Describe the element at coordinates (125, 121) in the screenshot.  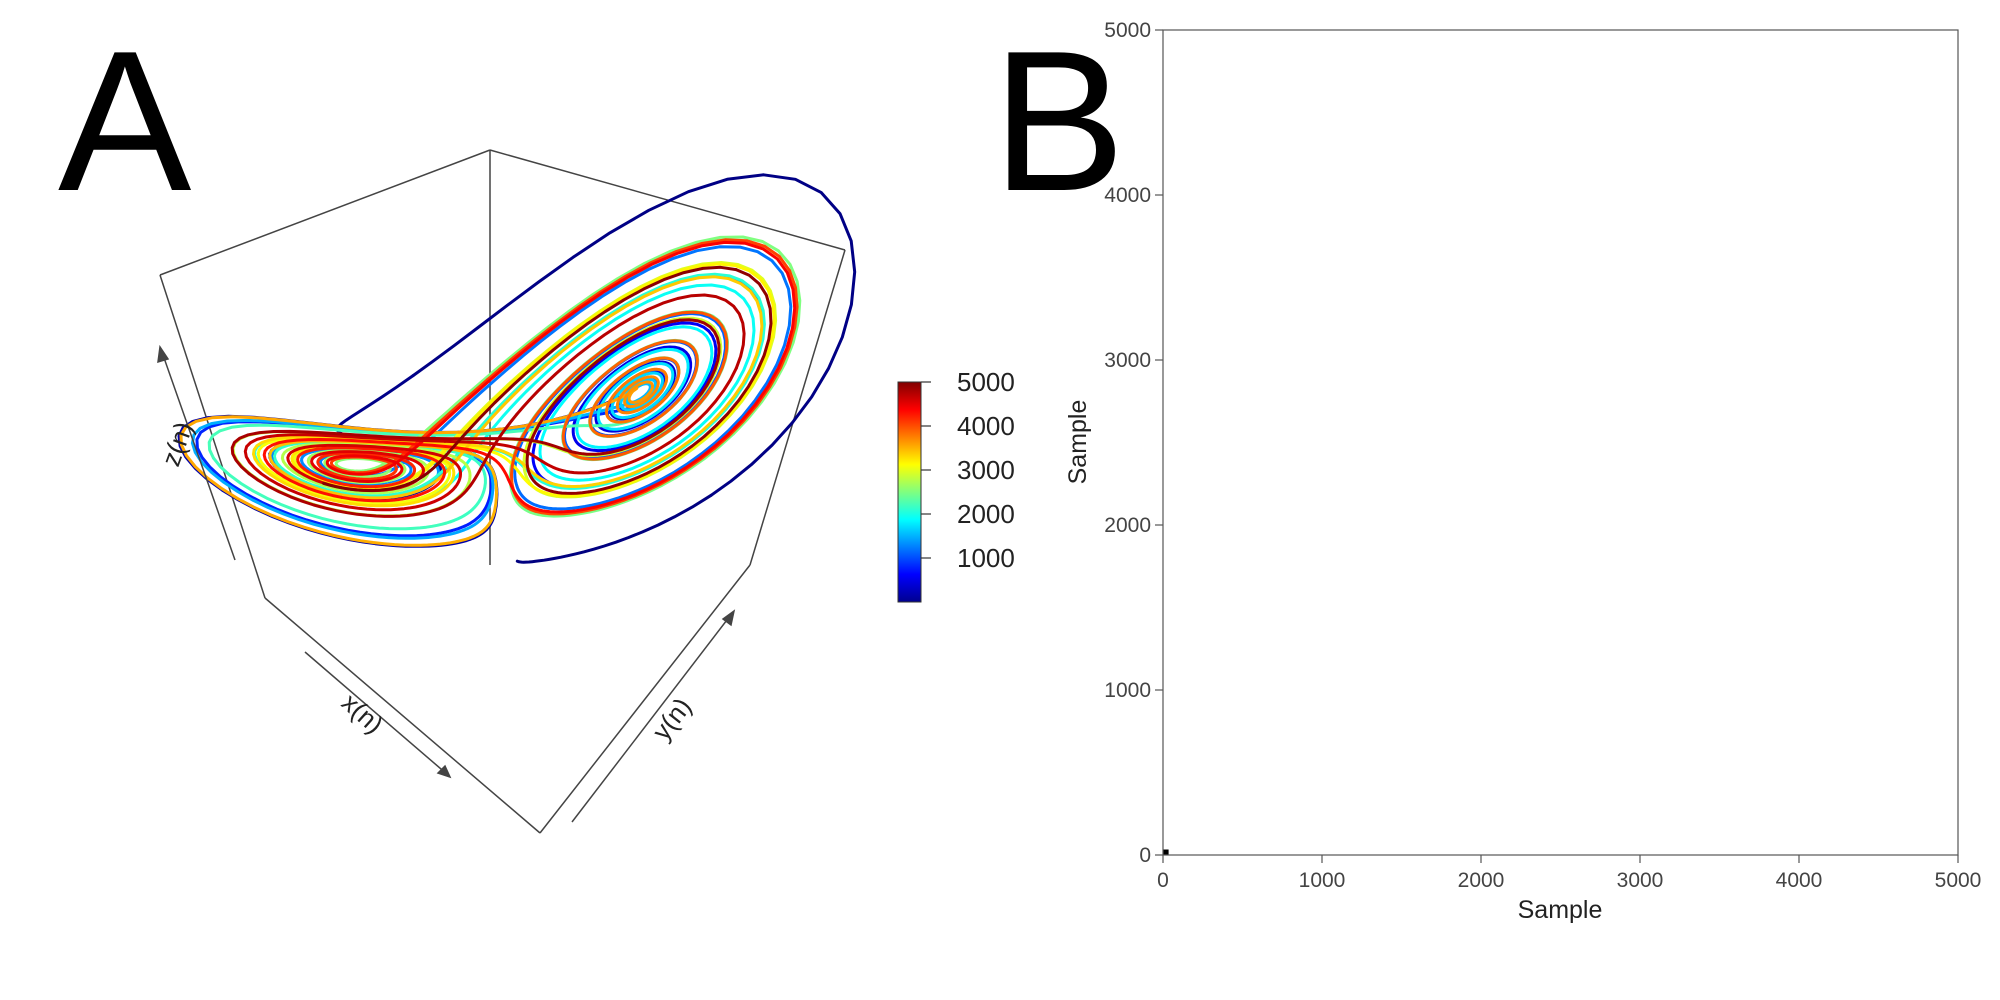
I see `panel-a-label: A` at that location.